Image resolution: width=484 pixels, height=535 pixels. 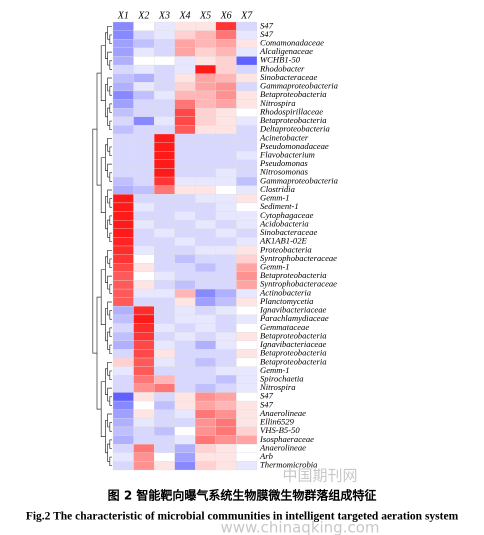 What do you see at coordinates (205, 15) in the screenshot?
I see `column-label: X5` at bounding box center [205, 15].